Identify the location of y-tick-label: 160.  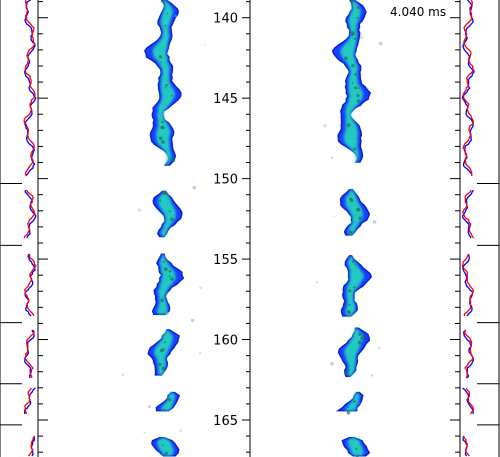
(225, 341).